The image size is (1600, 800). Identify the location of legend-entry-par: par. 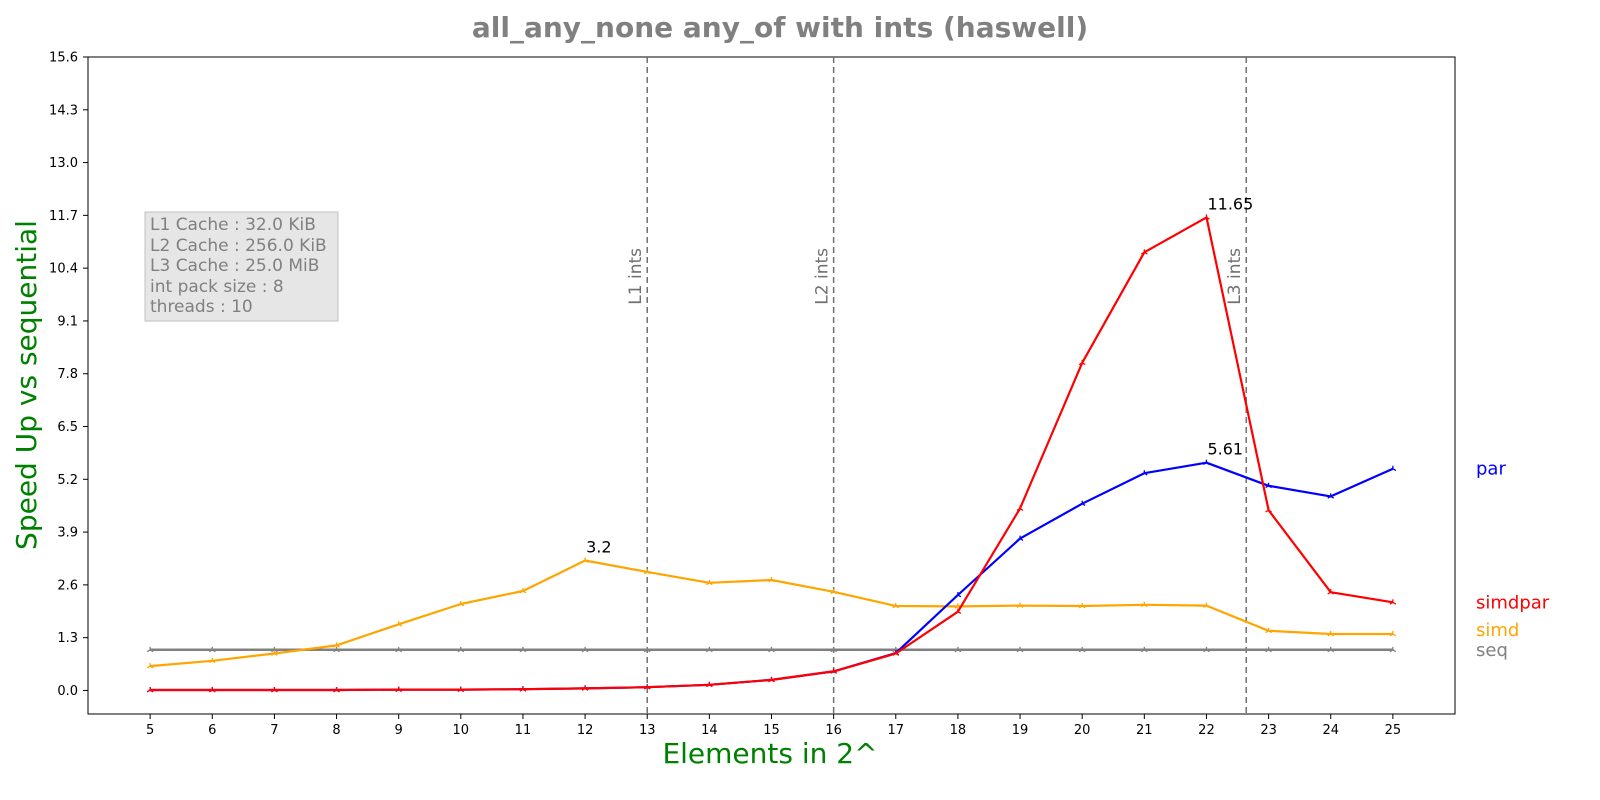
(1491, 469).